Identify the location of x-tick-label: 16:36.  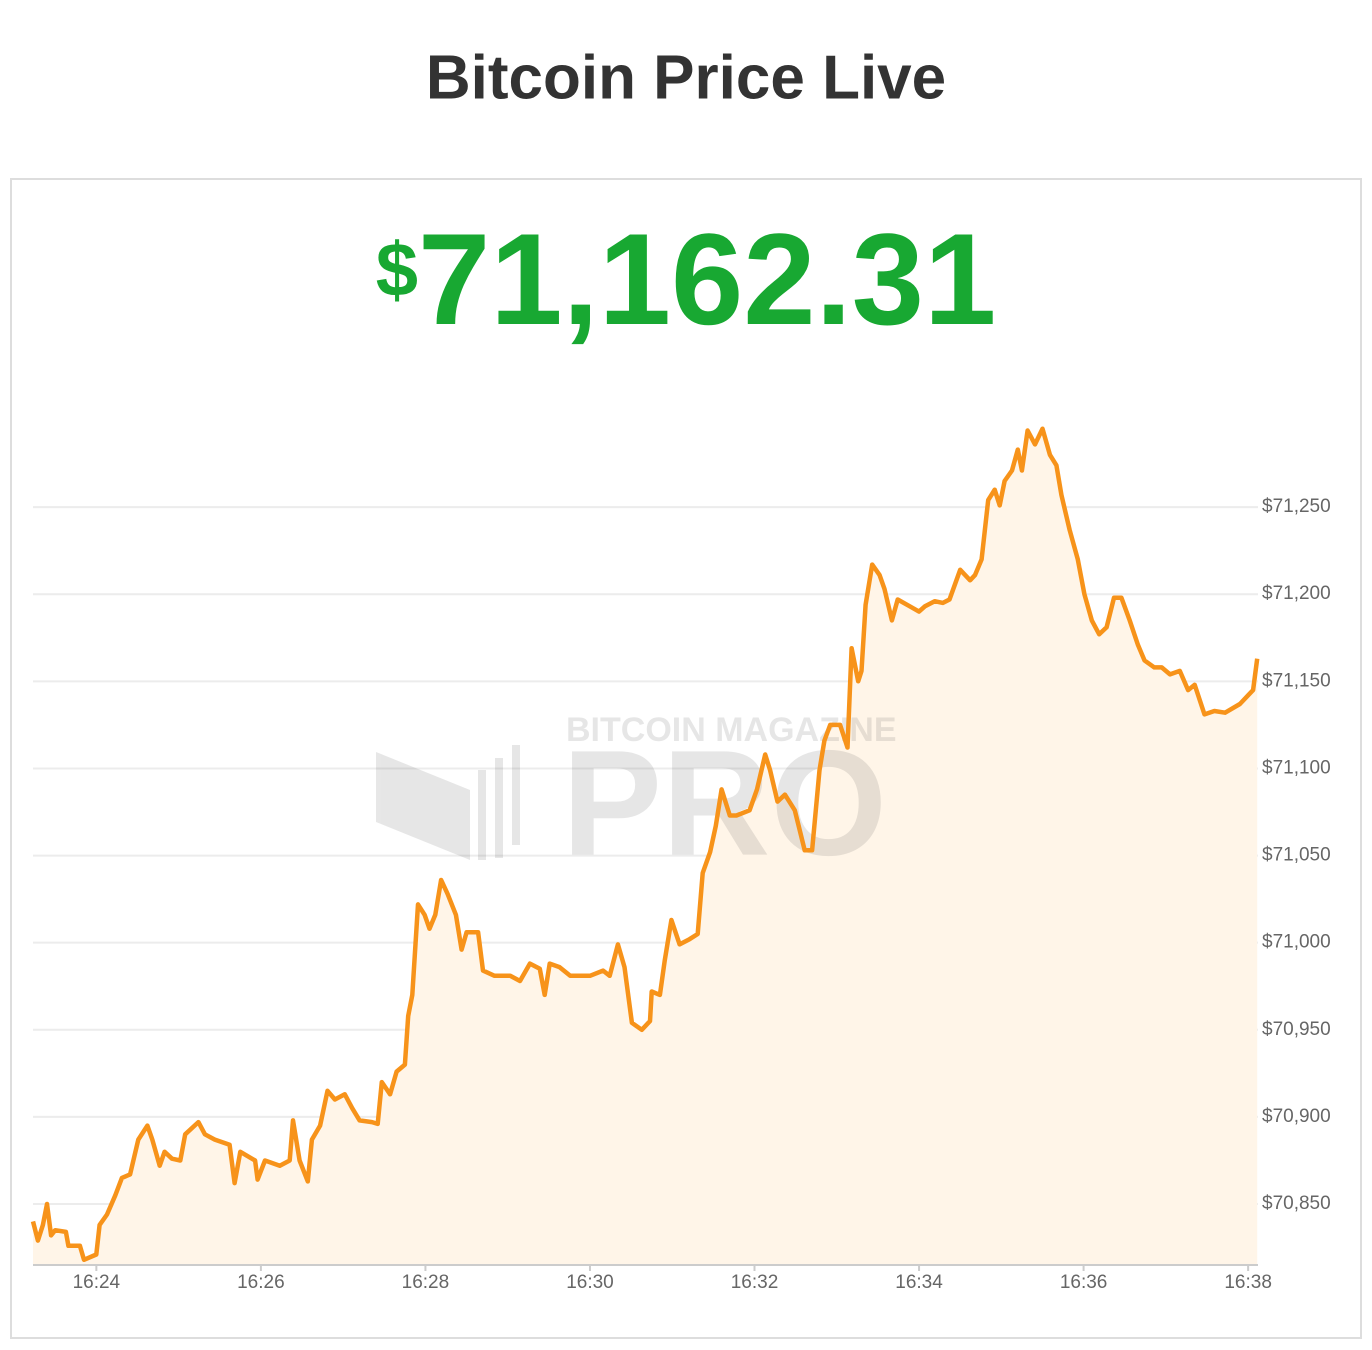
(1084, 1282).